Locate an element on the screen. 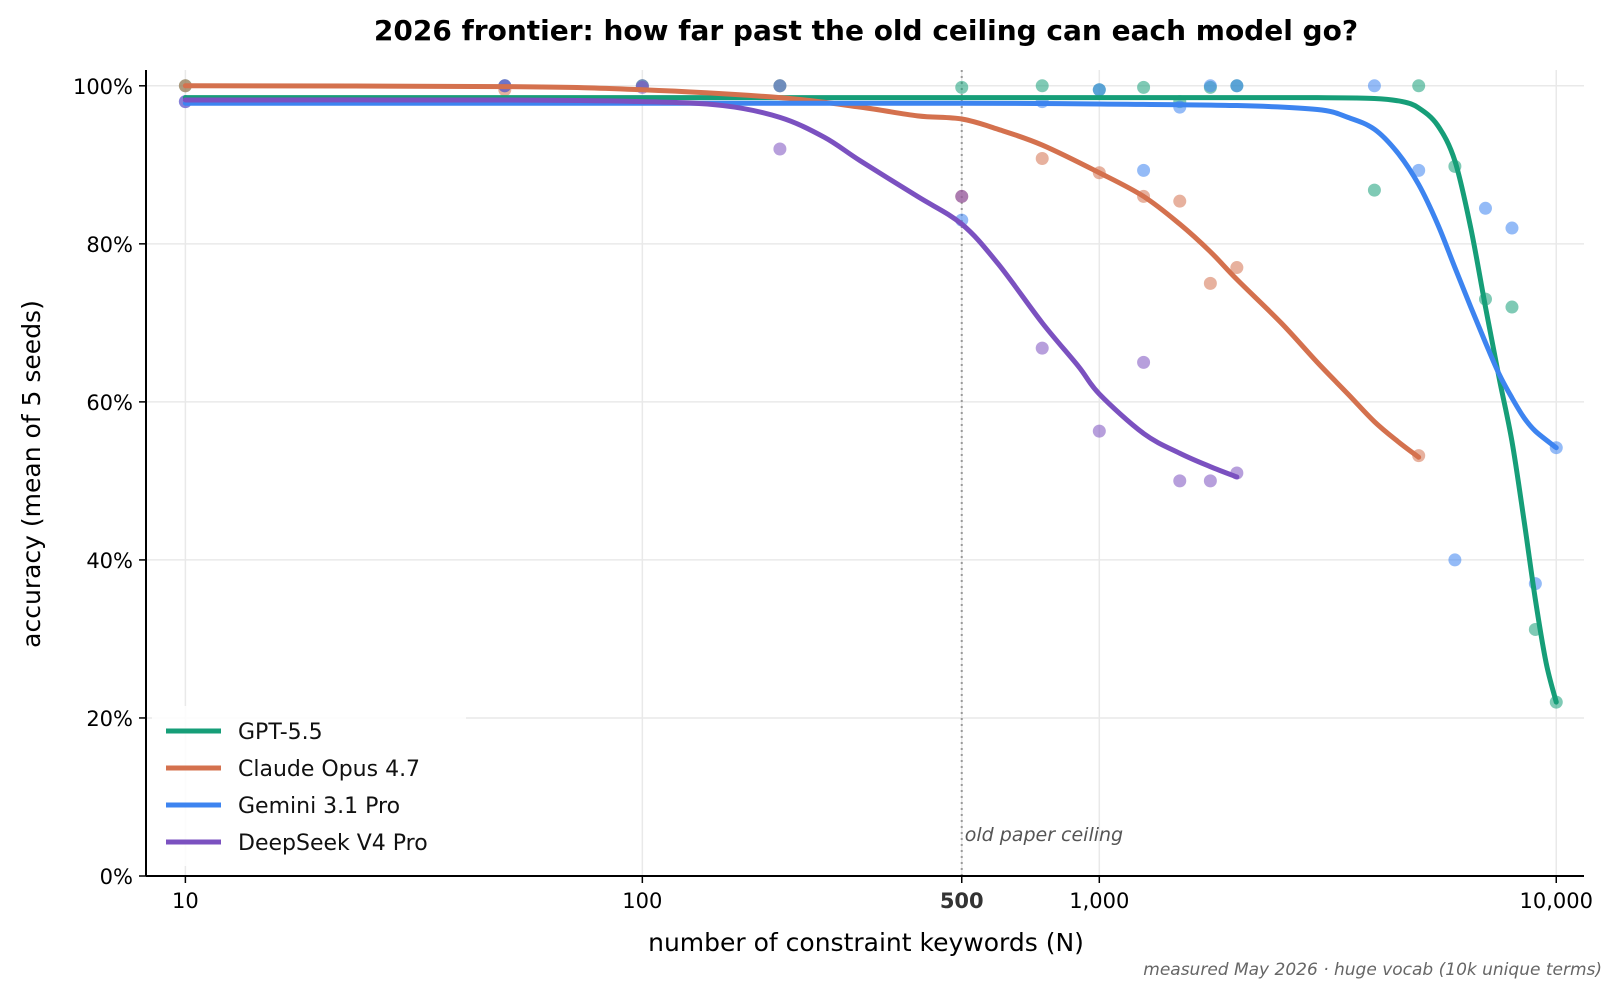 Image resolution: width=1614 pixels, height=991 pixels. annotation-layer: old paper ceiling is located at coordinates (1041, 473).